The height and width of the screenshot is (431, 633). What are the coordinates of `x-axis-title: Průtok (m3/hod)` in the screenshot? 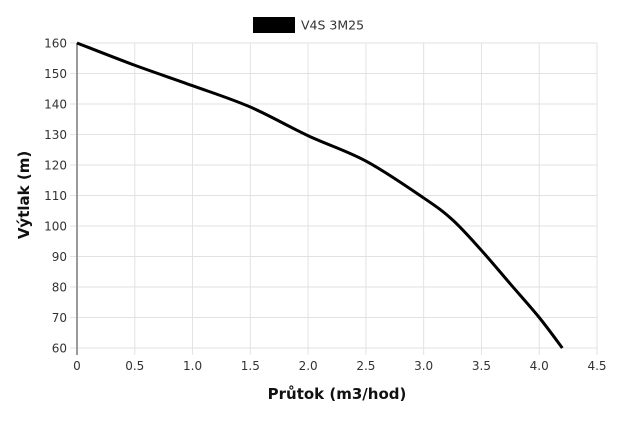 It's located at (337, 394).